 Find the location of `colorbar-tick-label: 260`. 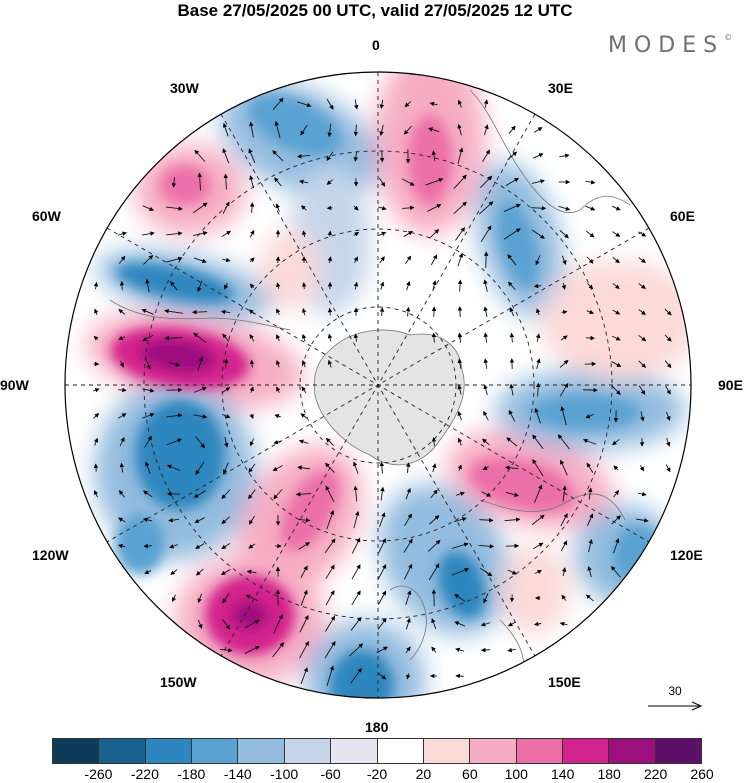

colorbar-tick-label: 260 is located at coordinates (702, 774).